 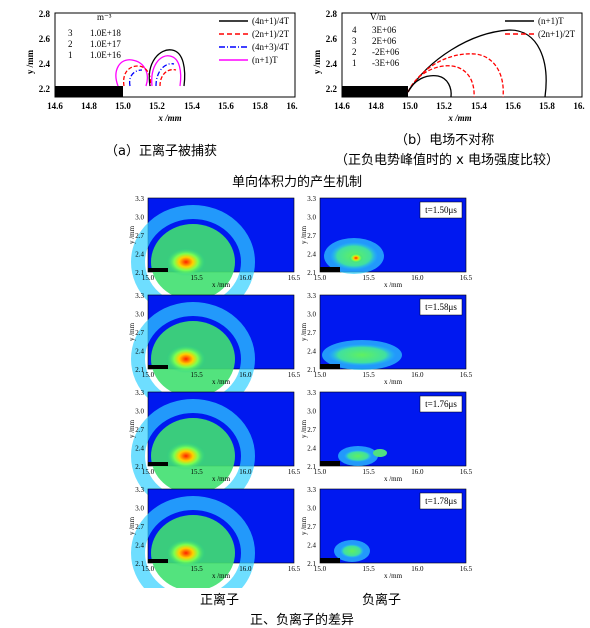 What do you see at coordinates (557, 34) in the screenshot?
I see `legend-entry: (2n+1)/2T` at bounding box center [557, 34].